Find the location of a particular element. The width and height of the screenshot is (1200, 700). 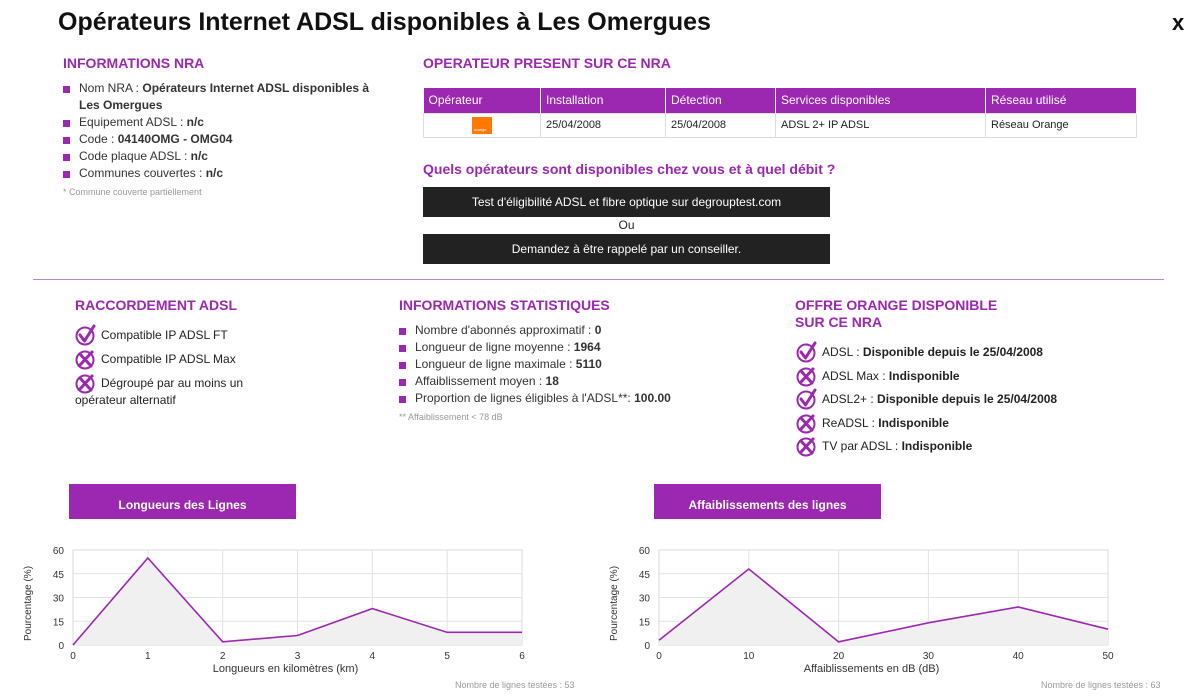

operator-cell: orange is located at coordinates (482, 125).